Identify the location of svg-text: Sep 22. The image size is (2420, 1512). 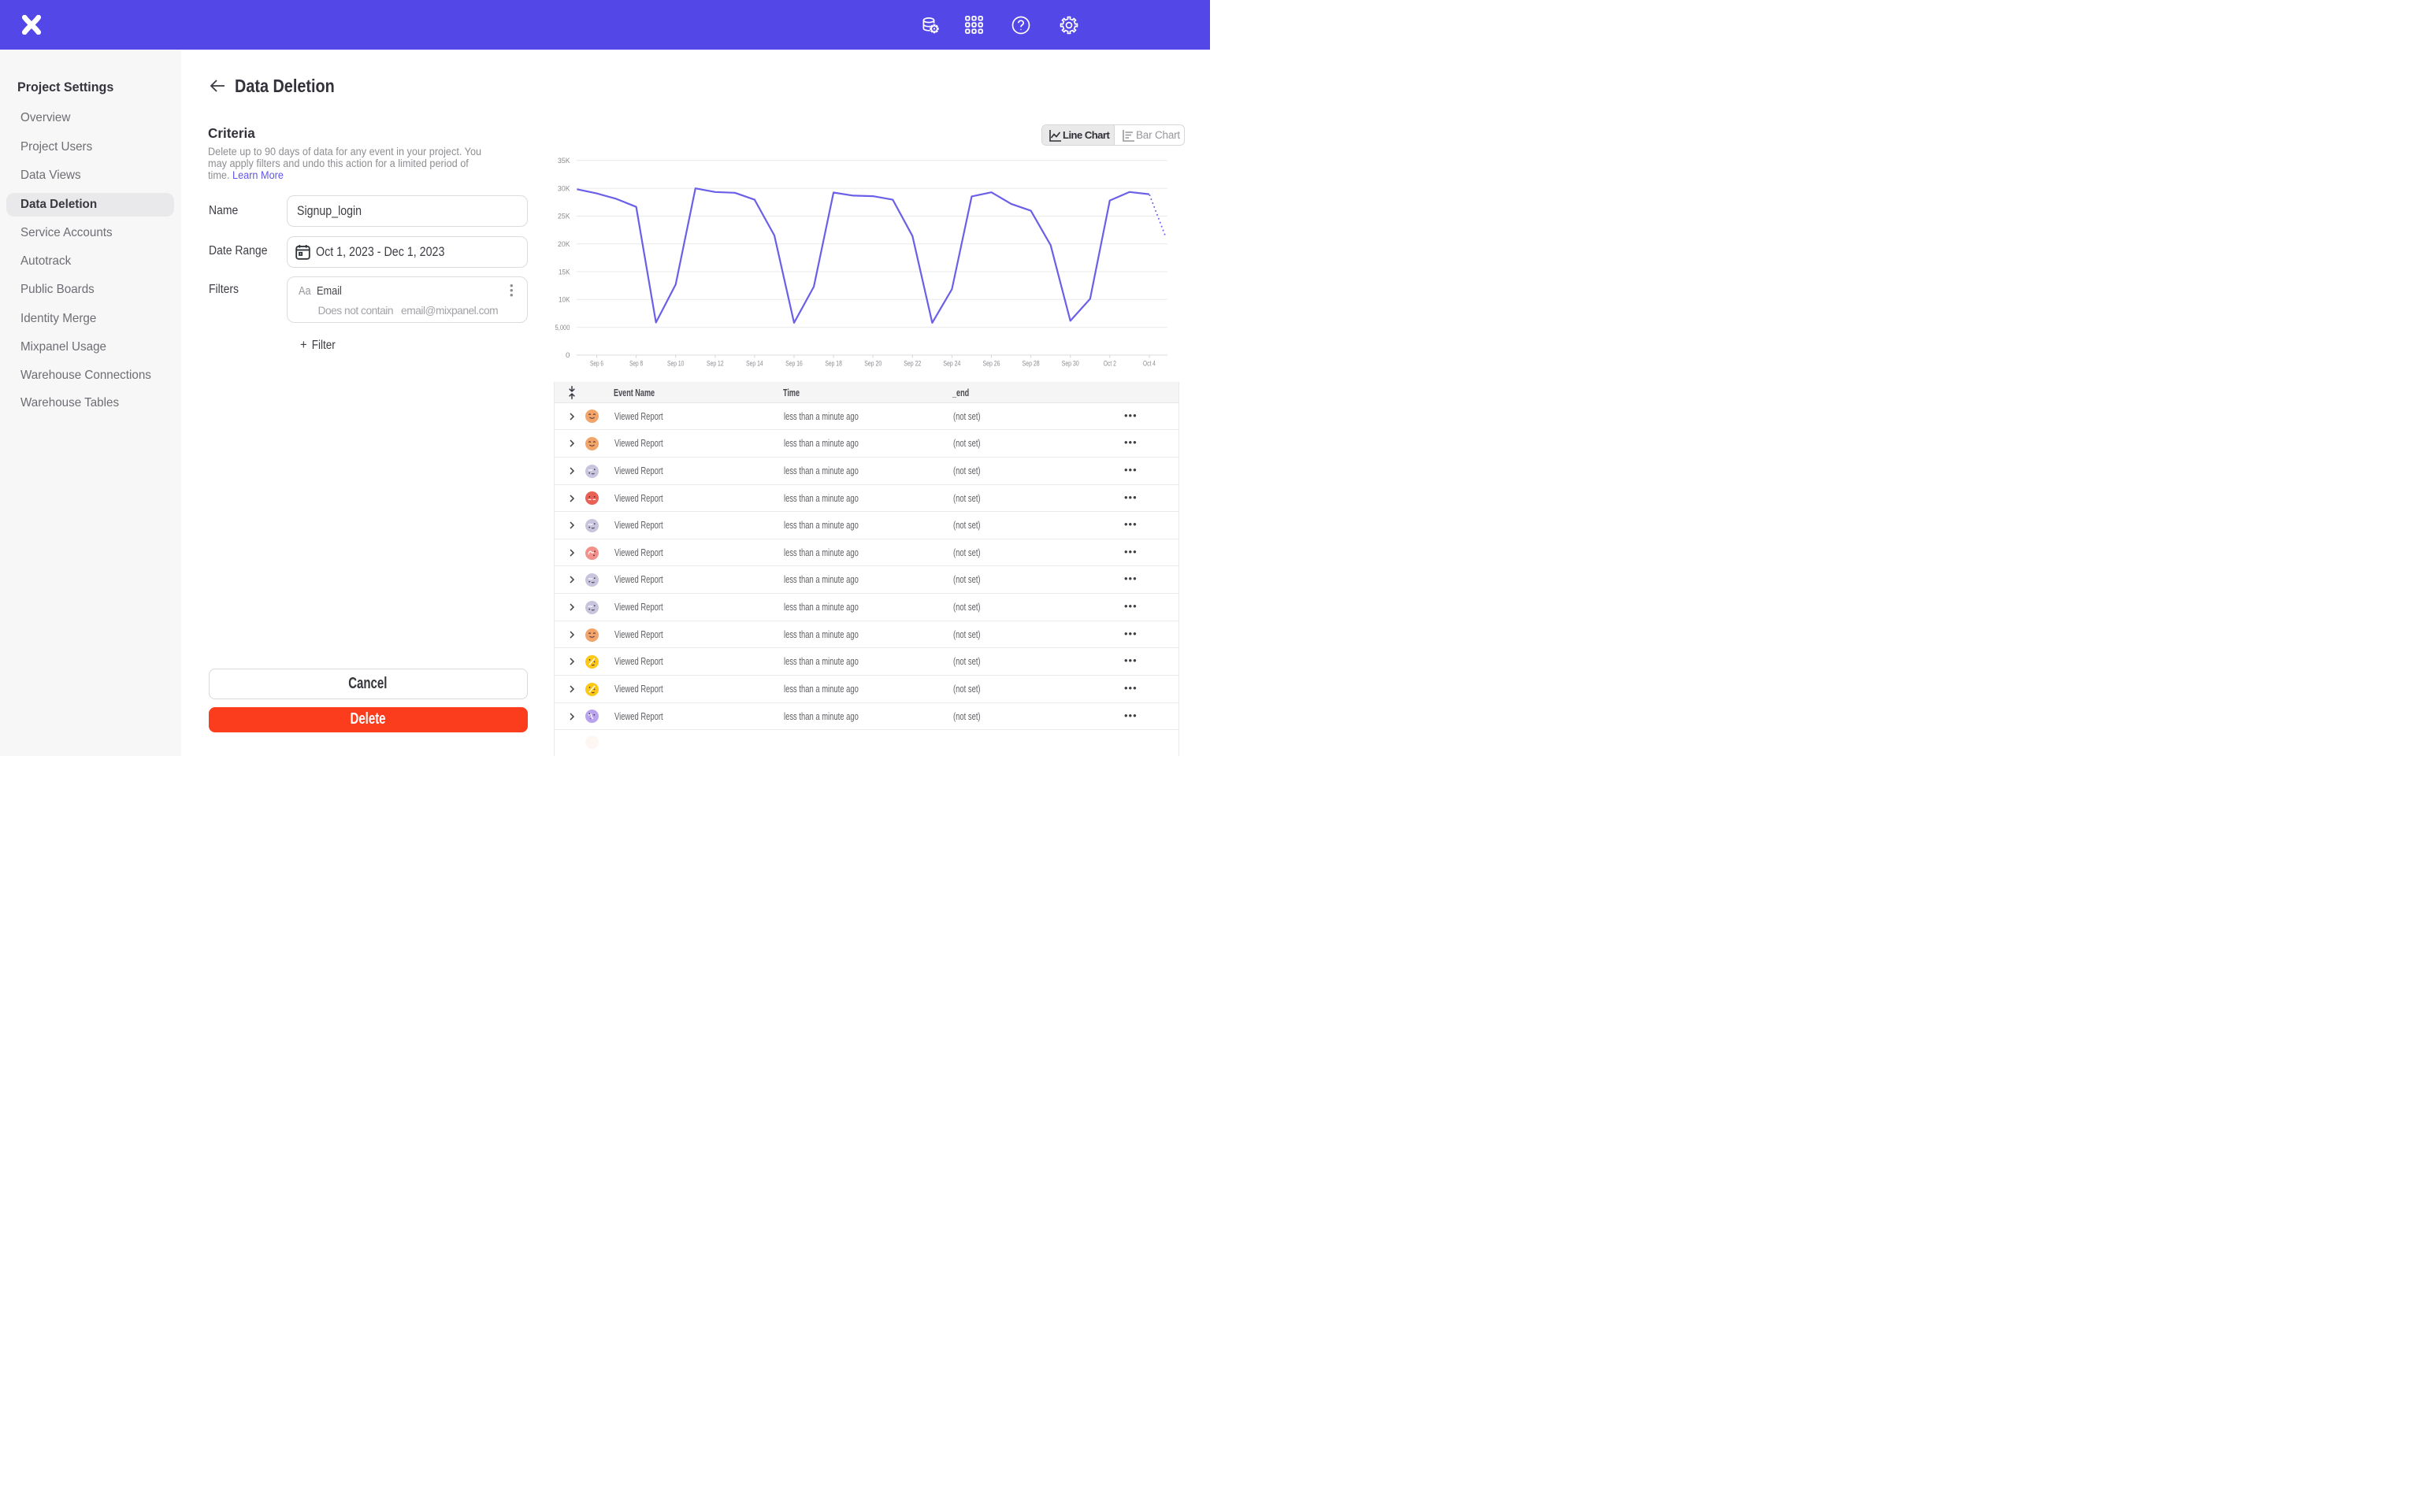
(912, 363).